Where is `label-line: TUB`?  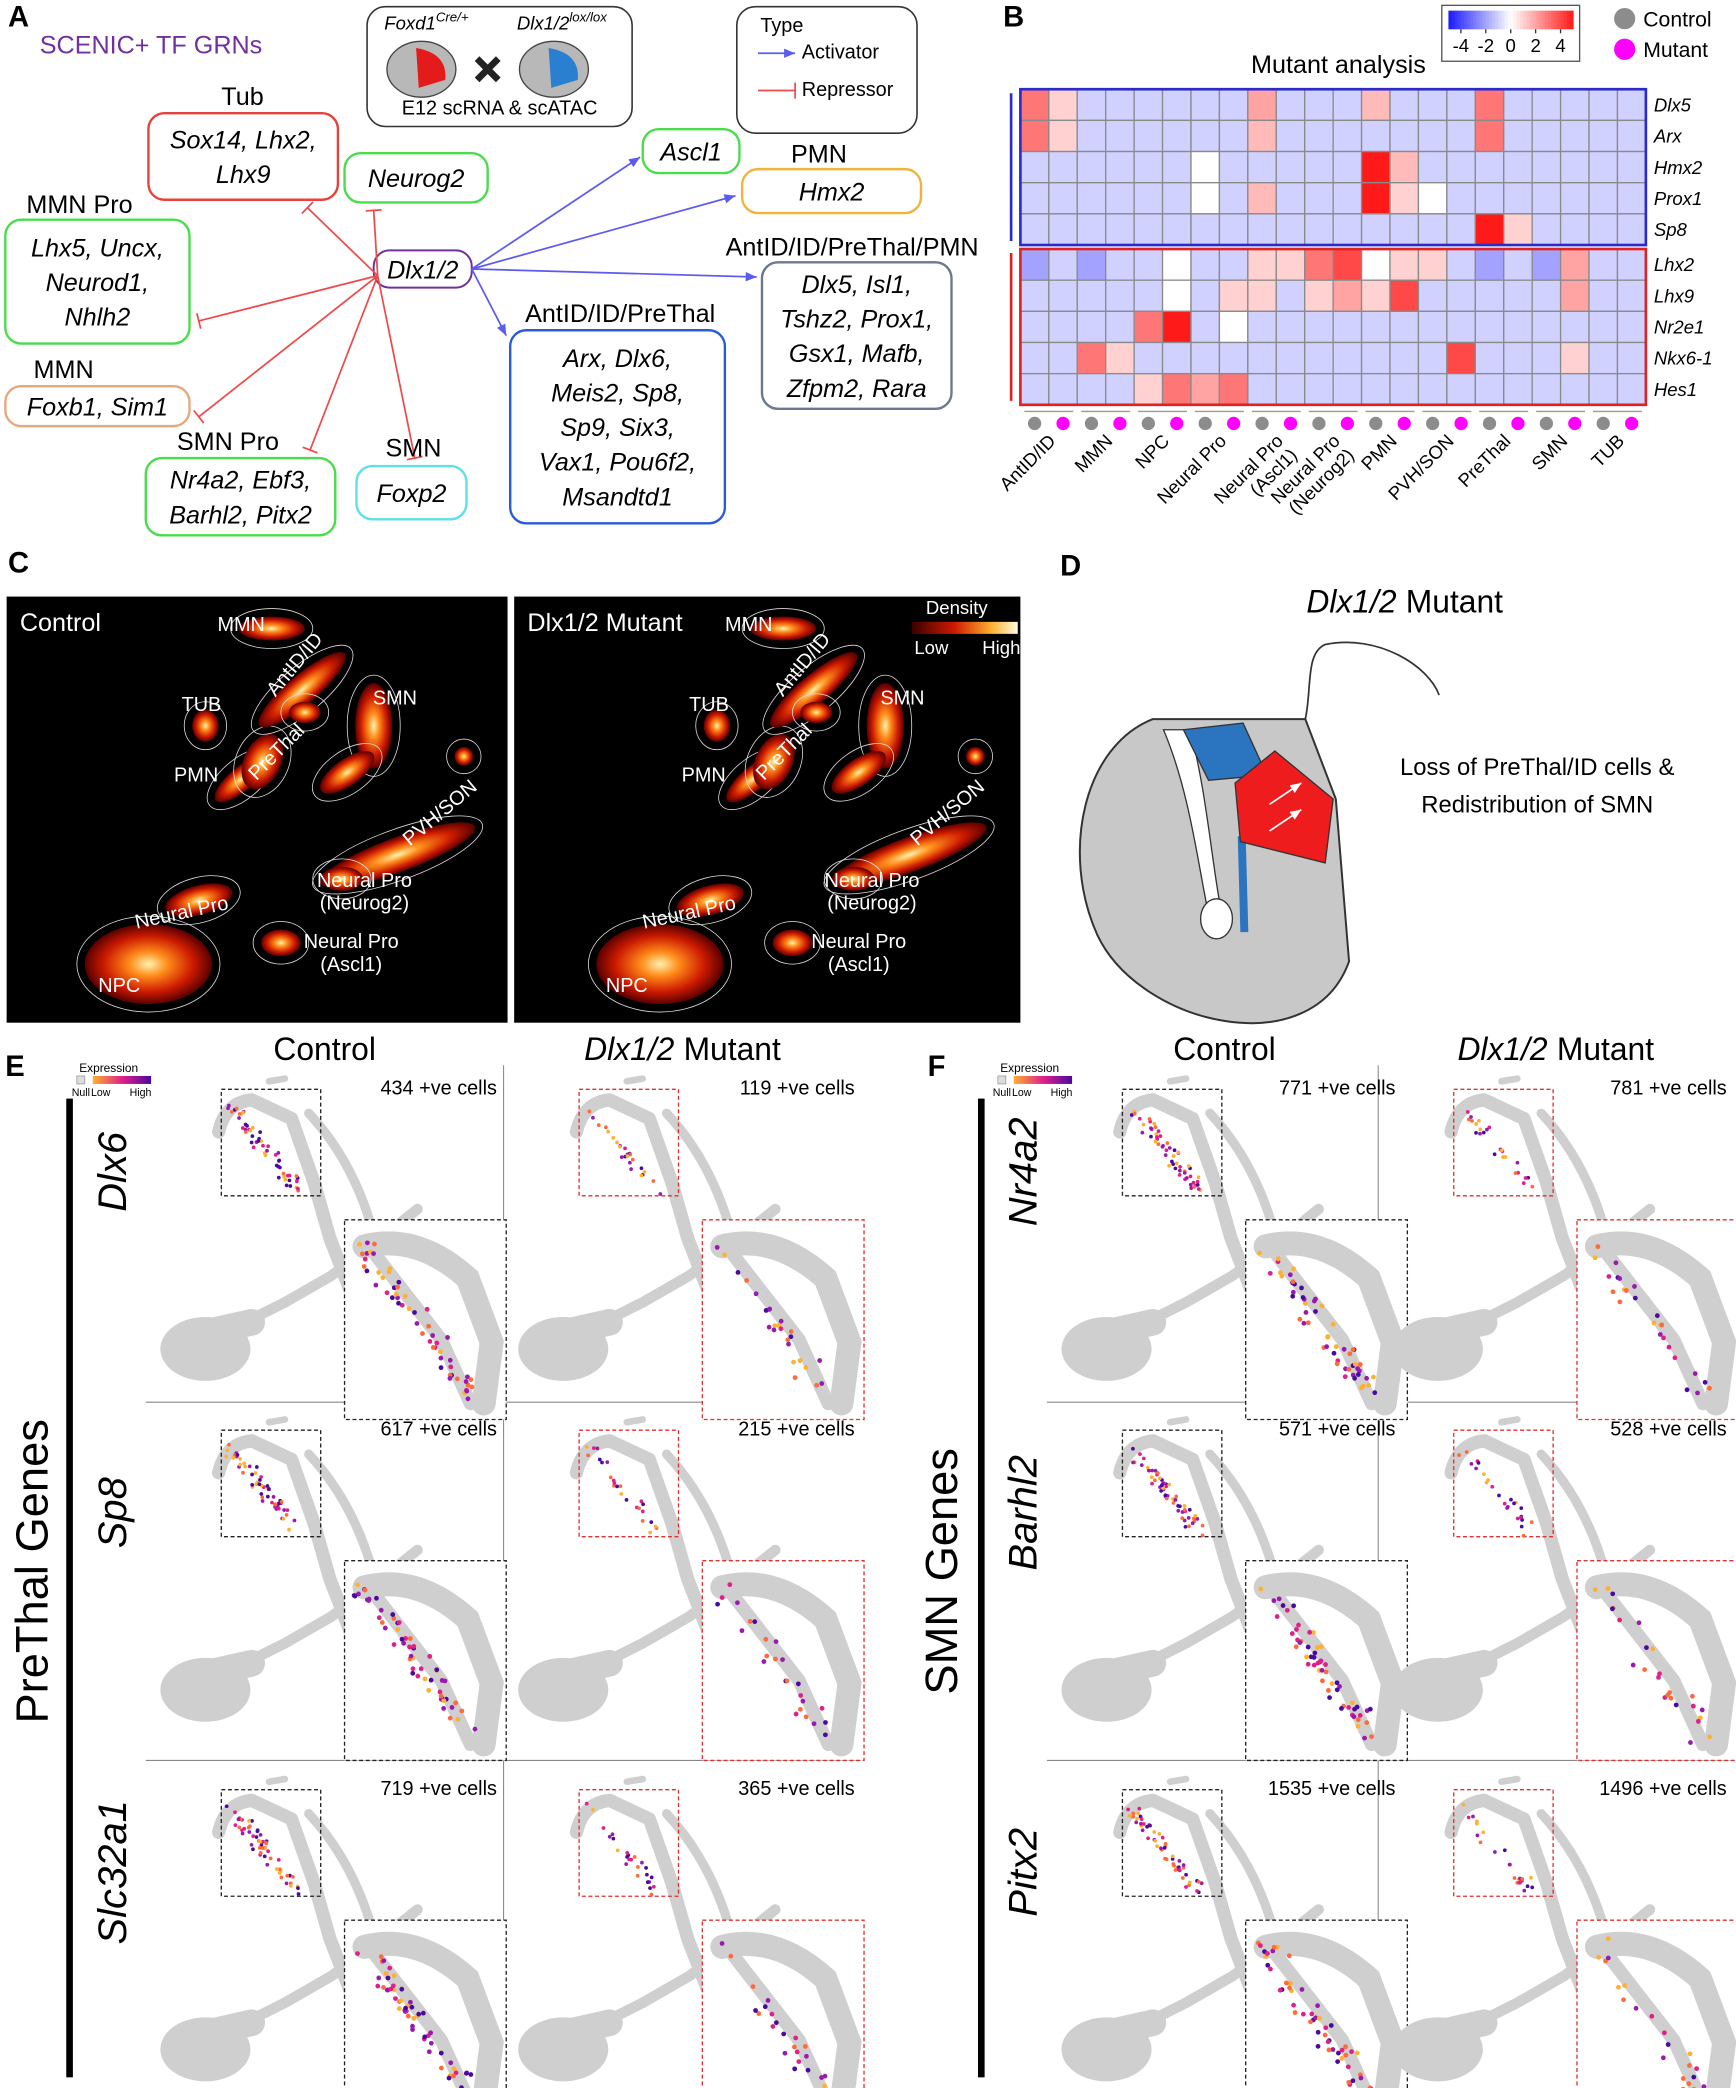
label-line: TUB is located at coordinates (1607, 450).